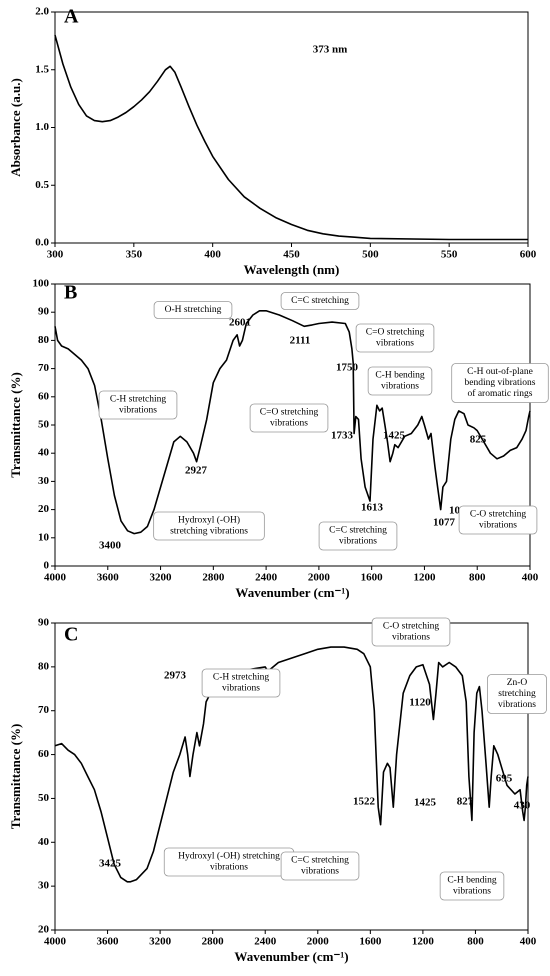  Describe the element at coordinates (42, 185) in the screenshot. I see `y-tick-label: 0.5` at that location.